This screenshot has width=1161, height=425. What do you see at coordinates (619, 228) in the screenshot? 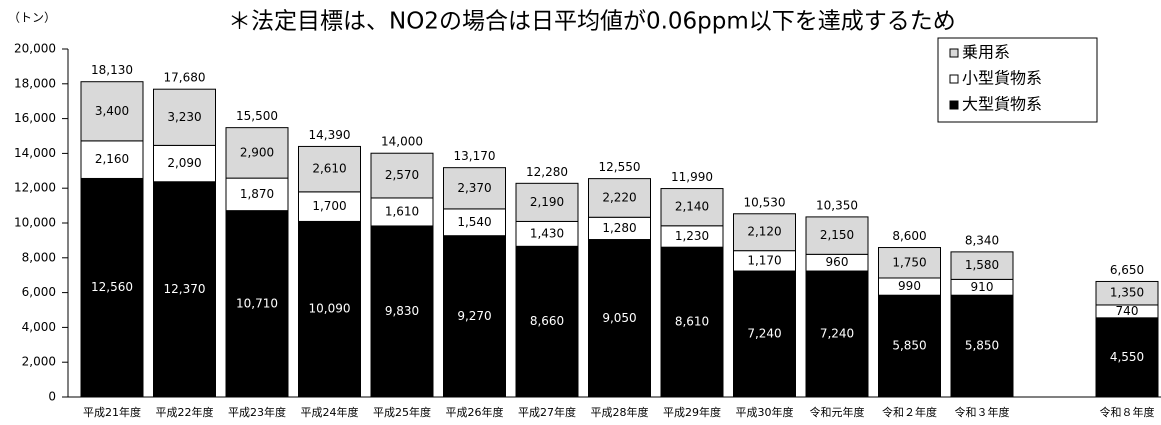
I see `value-label: 1,280` at bounding box center [619, 228].